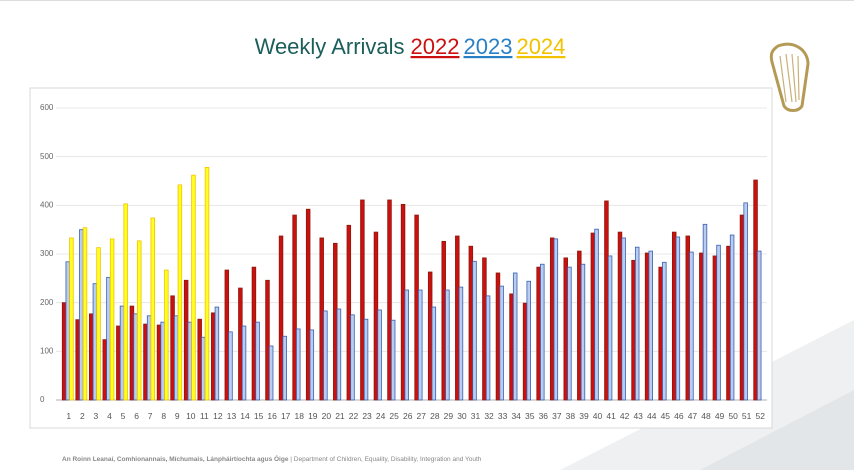  I want to click on x-tick-label: 18, so click(300, 416).